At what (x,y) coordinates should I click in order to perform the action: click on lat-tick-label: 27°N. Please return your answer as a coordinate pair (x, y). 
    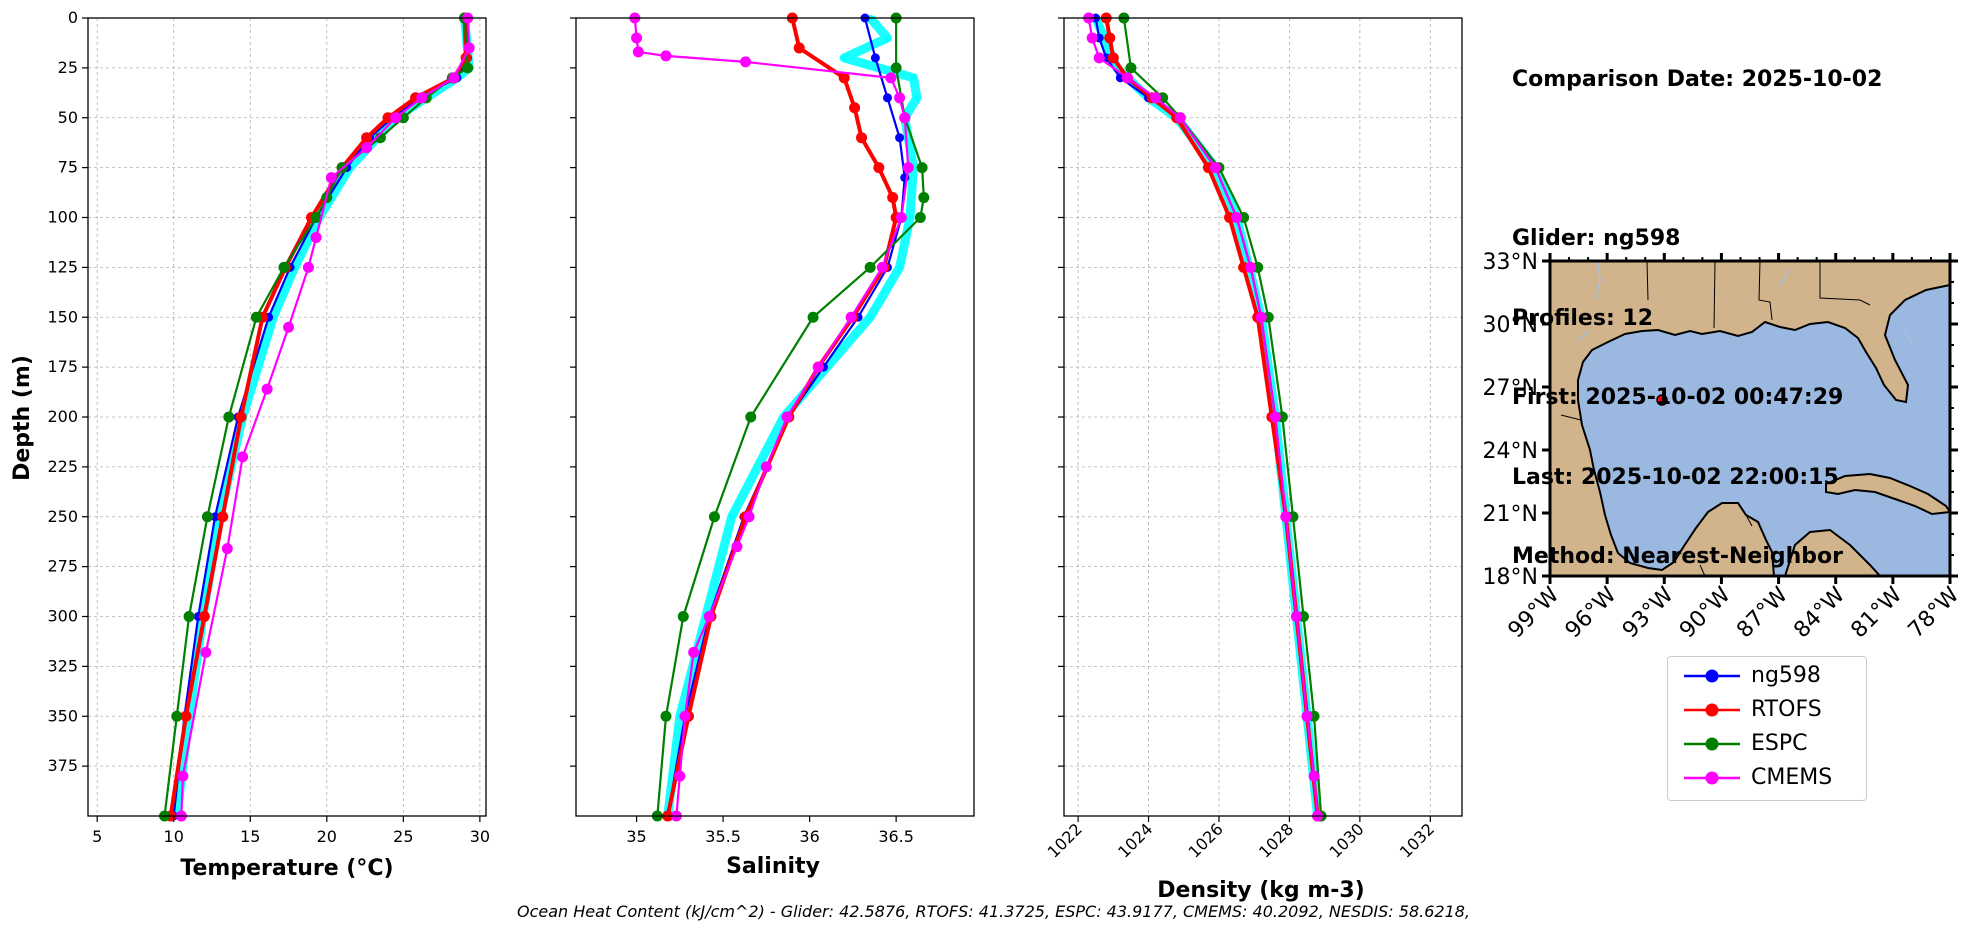
    Looking at the image, I should click on (1510, 388).